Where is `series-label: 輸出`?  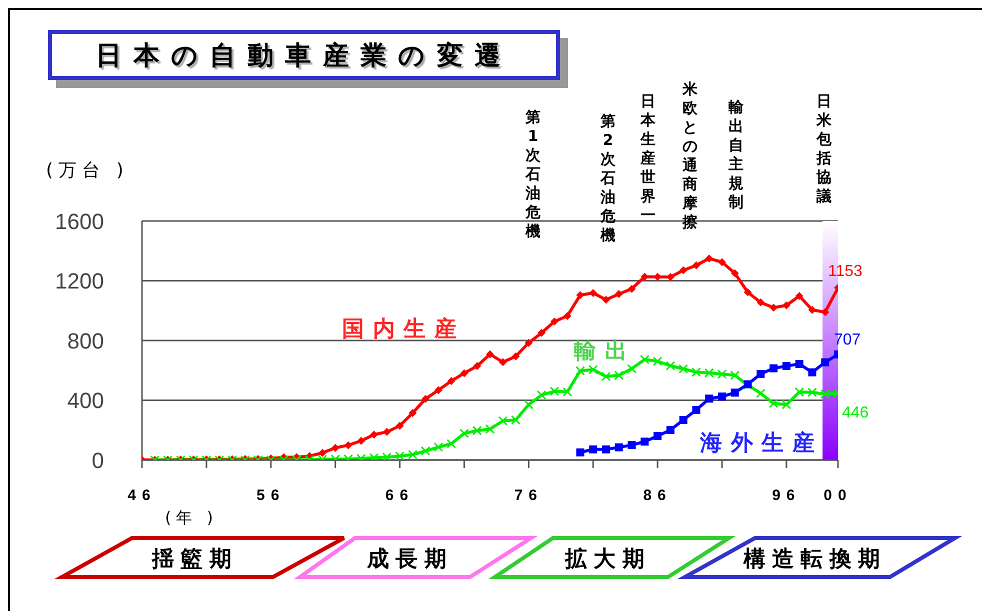
series-label: 輸出 is located at coordinates (605, 352).